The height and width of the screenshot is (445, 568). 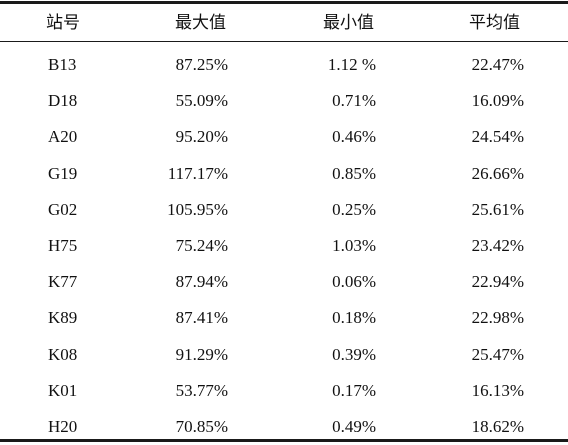 I want to click on table-row: K01 53.77% 0.17% 16.13%, so click(x=284, y=391).